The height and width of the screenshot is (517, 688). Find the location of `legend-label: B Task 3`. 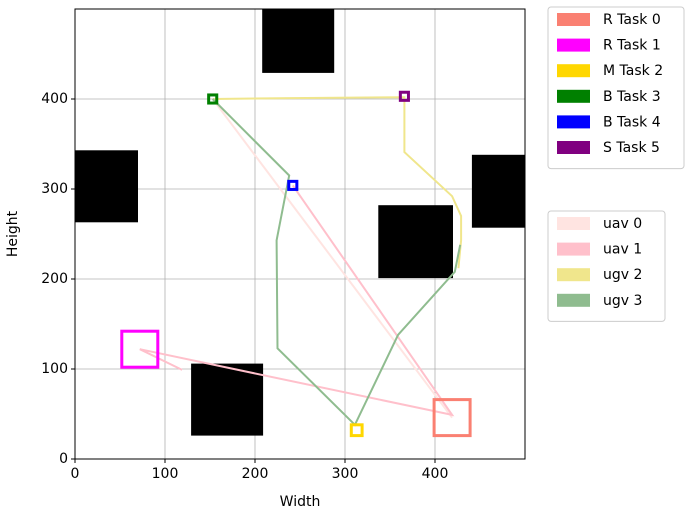

legend-label: B Task 3 is located at coordinates (632, 97).